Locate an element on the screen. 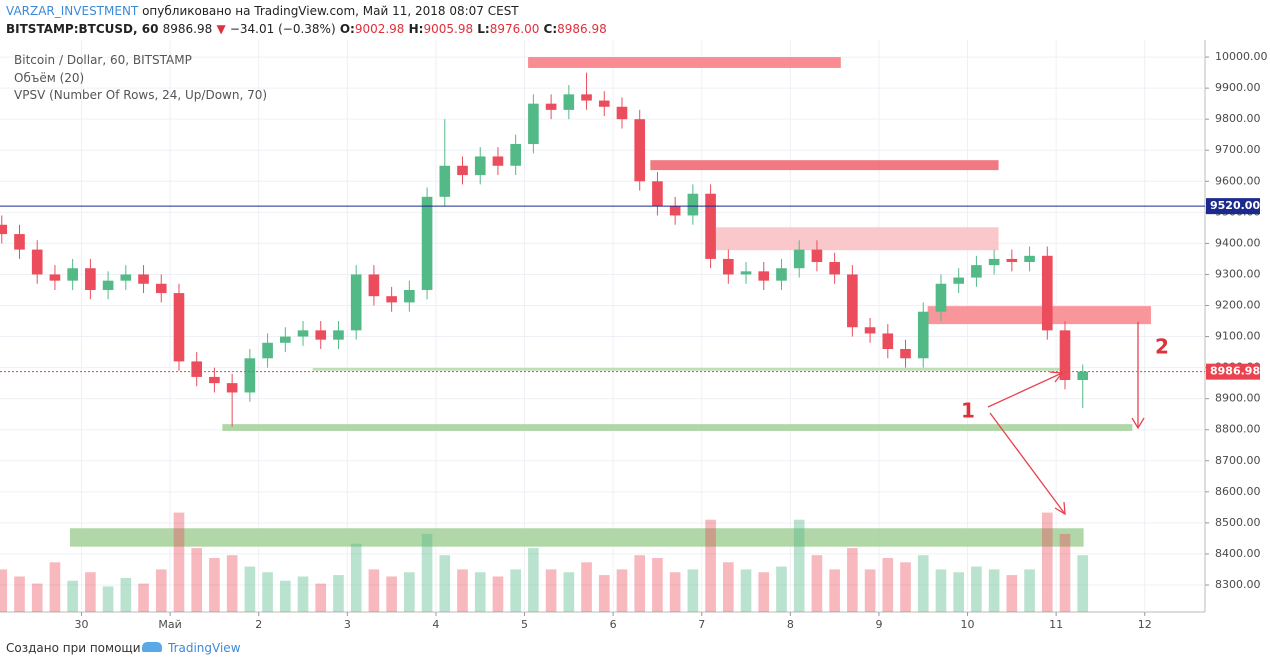 The image size is (1270, 670). x-tick-label: 6 is located at coordinates (613, 624).